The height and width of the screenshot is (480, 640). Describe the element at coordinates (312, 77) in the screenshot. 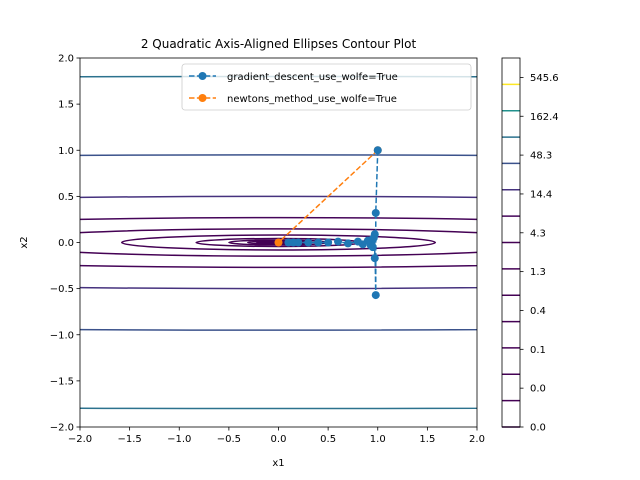

I see `legend-label-gradient-descent: gradient_descent_use_wolfe=True` at that location.